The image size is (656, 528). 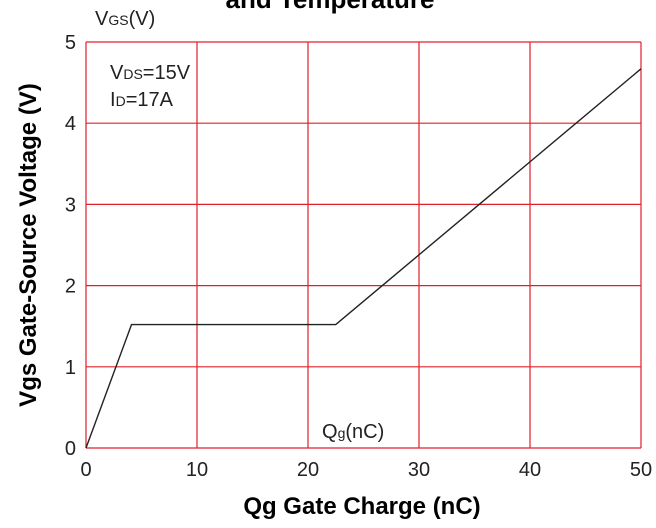 What do you see at coordinates (167, 73) in the screenshot?
I see `vds-rest: =15V` at bounding box center [167, 73].